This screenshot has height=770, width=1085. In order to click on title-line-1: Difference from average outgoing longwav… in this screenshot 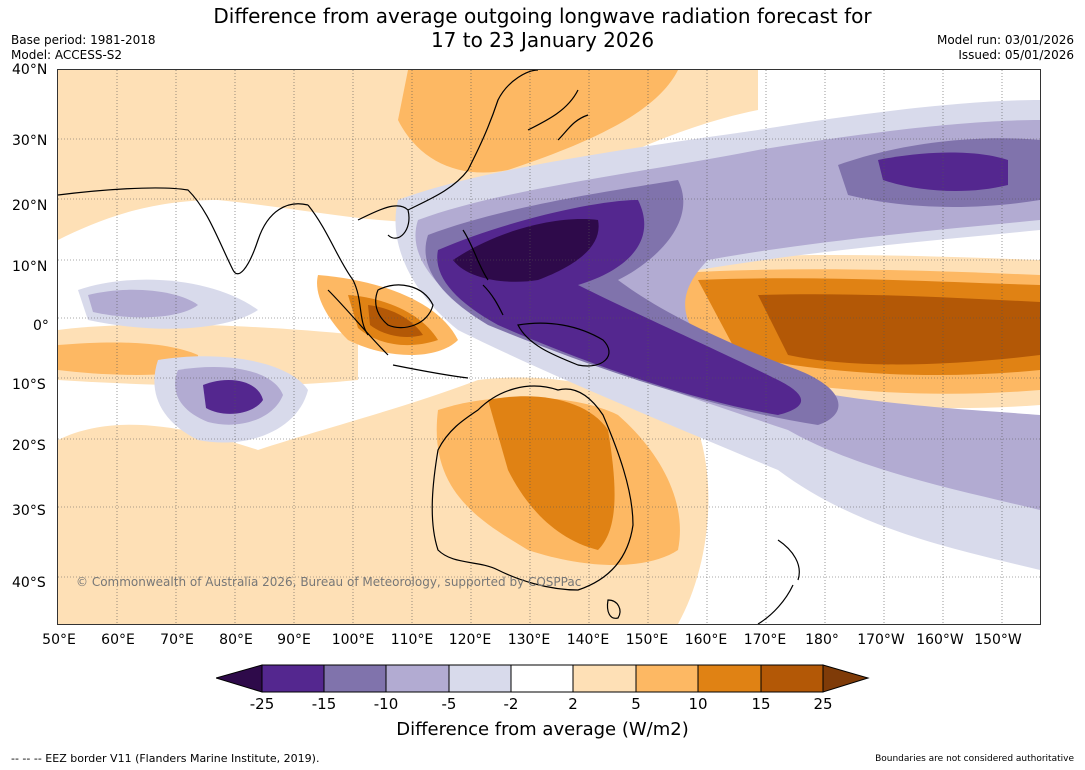, I will do `click(542, 16)`.